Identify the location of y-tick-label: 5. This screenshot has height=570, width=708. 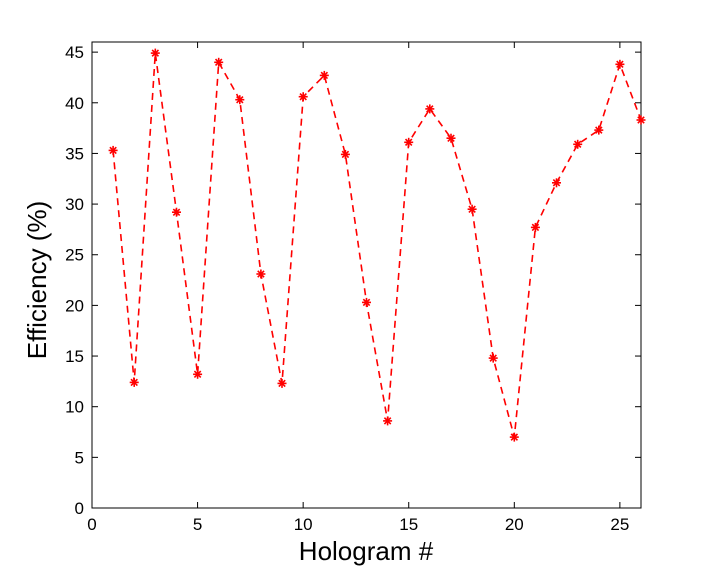
(79, 457).